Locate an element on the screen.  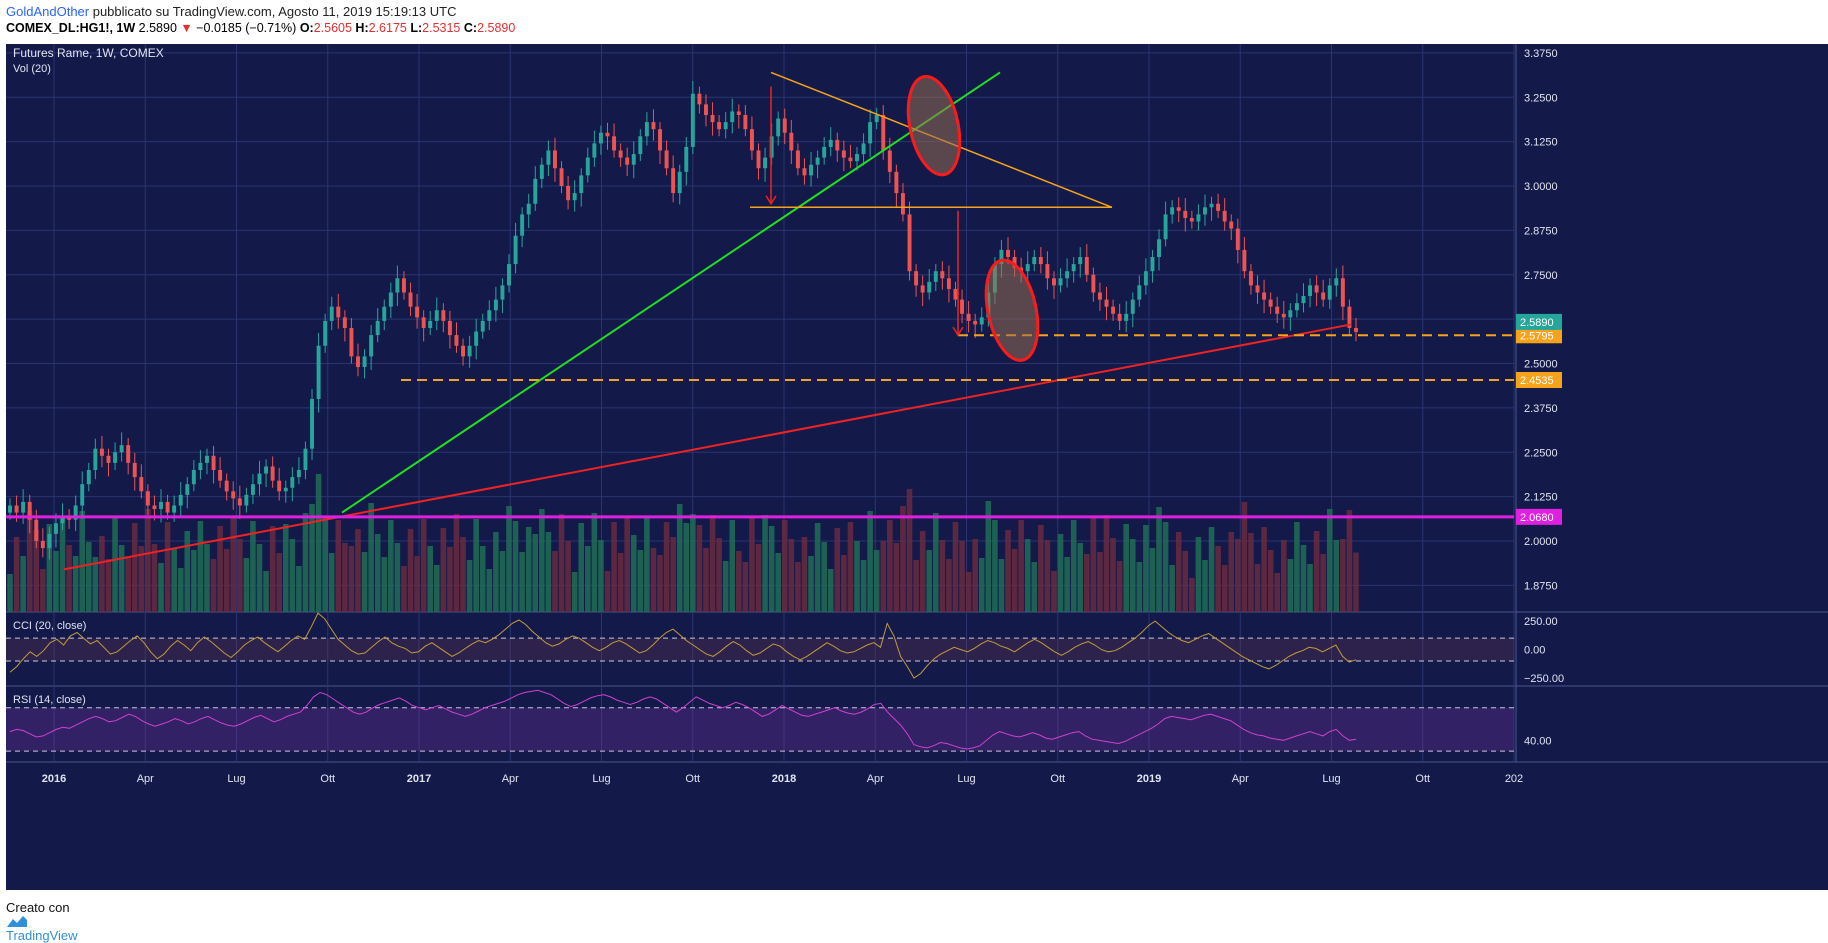
last-price-tag is located at coordinates (1539, 321).